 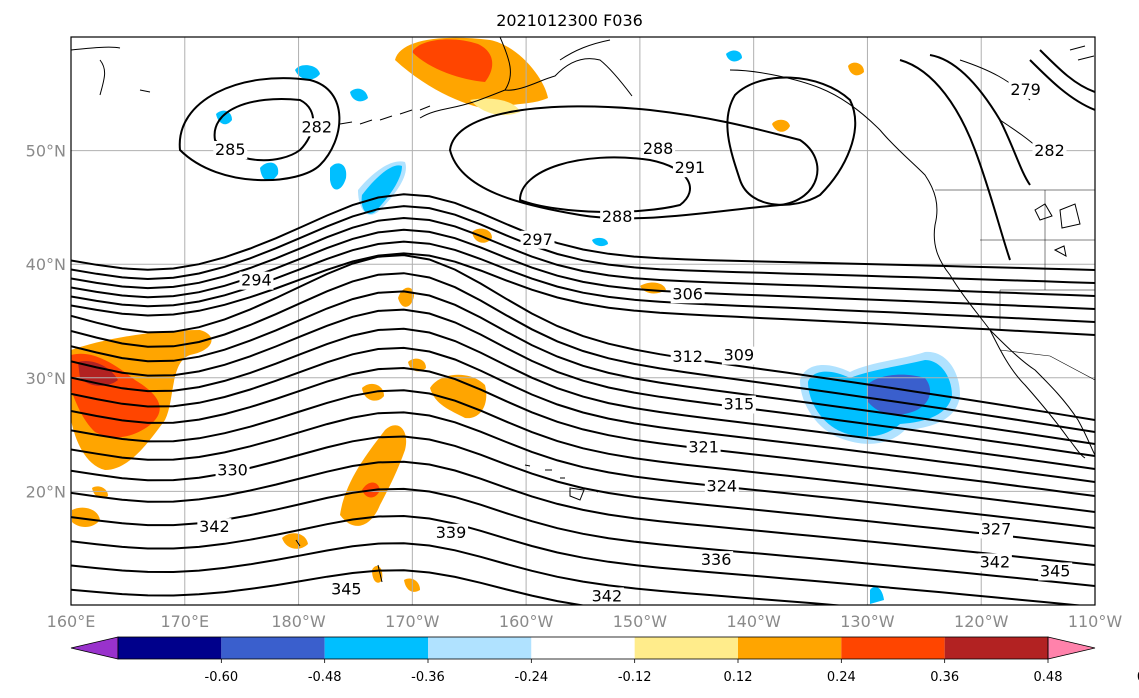 I want to click on latitude-tick-labels: 20°N 30°N 40°N 50°N, so click(x=46, y=322).